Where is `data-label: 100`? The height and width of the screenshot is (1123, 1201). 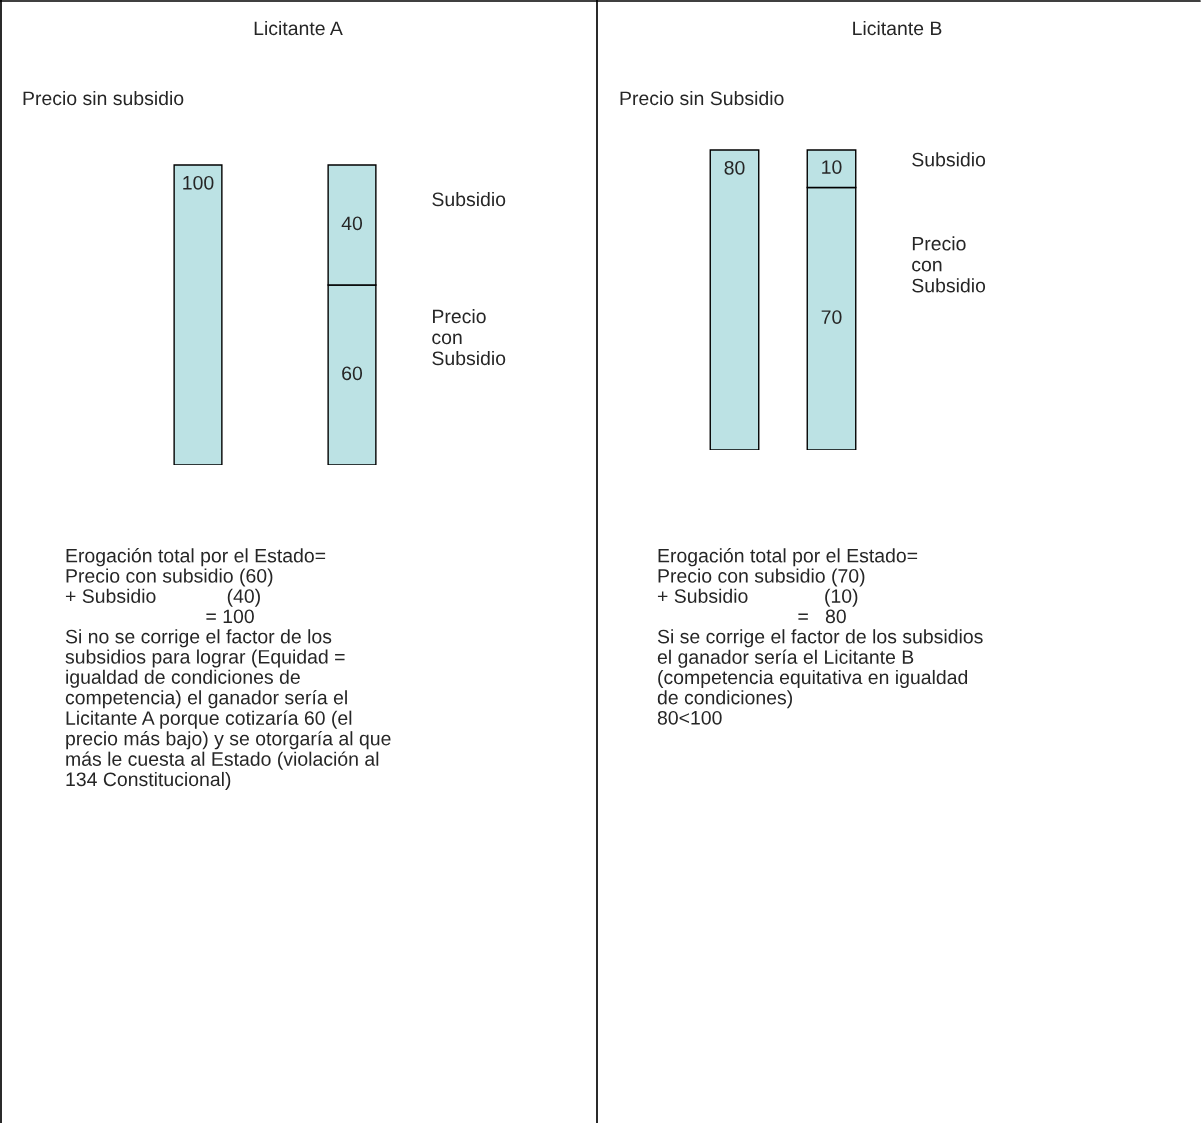
data-label: 100 is located at coordinates (198, 182).